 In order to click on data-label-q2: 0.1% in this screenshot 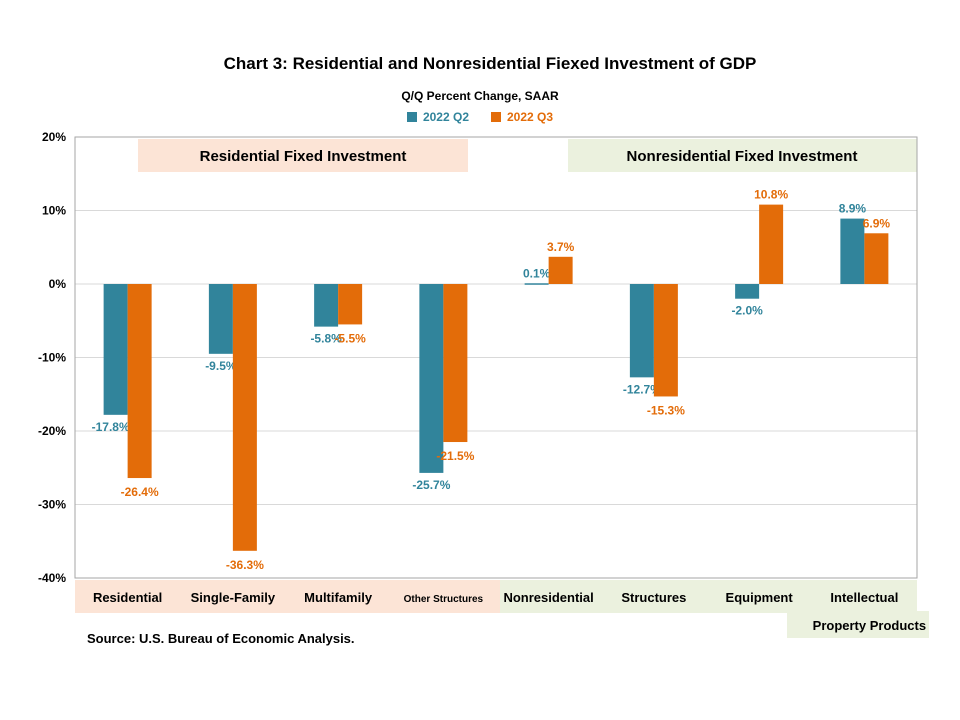, I will do `click(537, 273)`.